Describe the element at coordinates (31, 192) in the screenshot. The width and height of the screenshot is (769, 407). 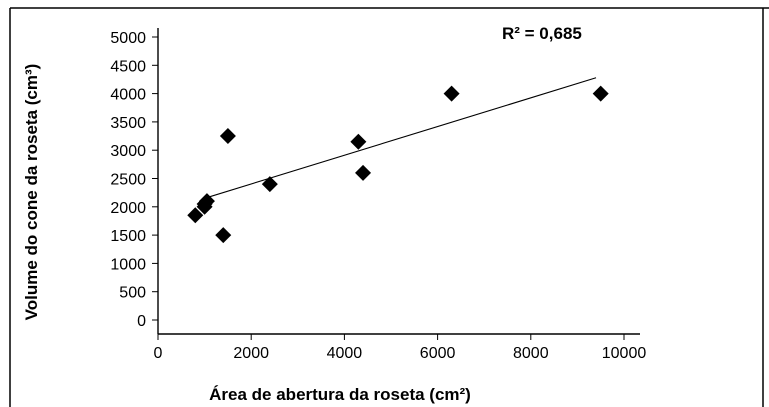
I see `y-axis-title: Volume do cone da roseta (cm³)` at that location.